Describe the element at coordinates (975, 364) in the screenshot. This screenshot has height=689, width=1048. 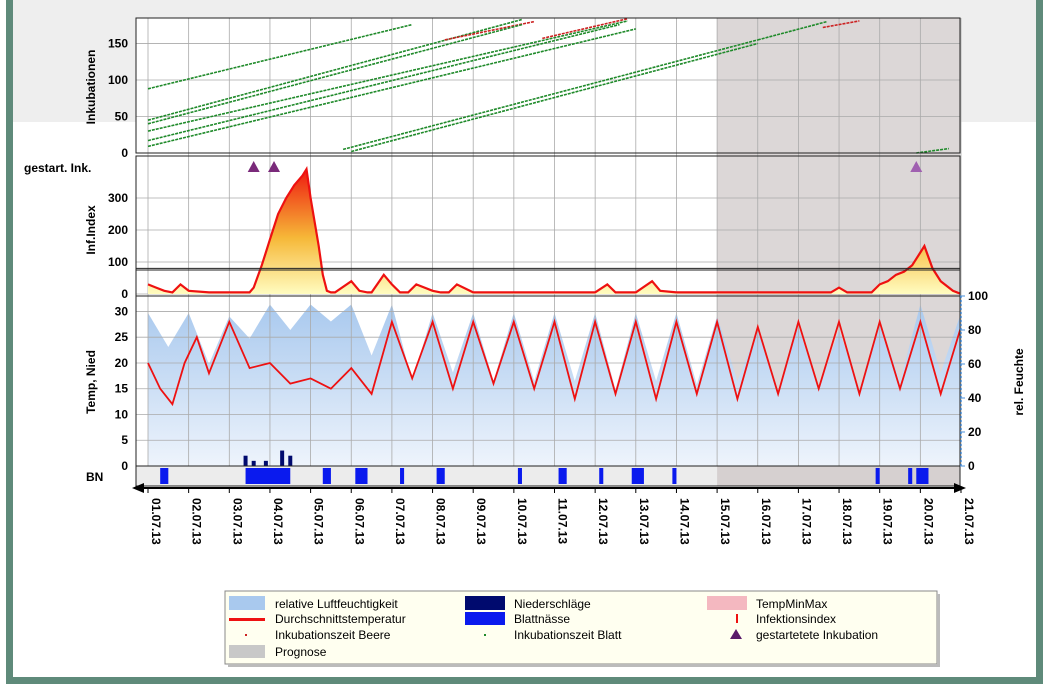
I see `y2-tick-label-humidity: 60` at that location.